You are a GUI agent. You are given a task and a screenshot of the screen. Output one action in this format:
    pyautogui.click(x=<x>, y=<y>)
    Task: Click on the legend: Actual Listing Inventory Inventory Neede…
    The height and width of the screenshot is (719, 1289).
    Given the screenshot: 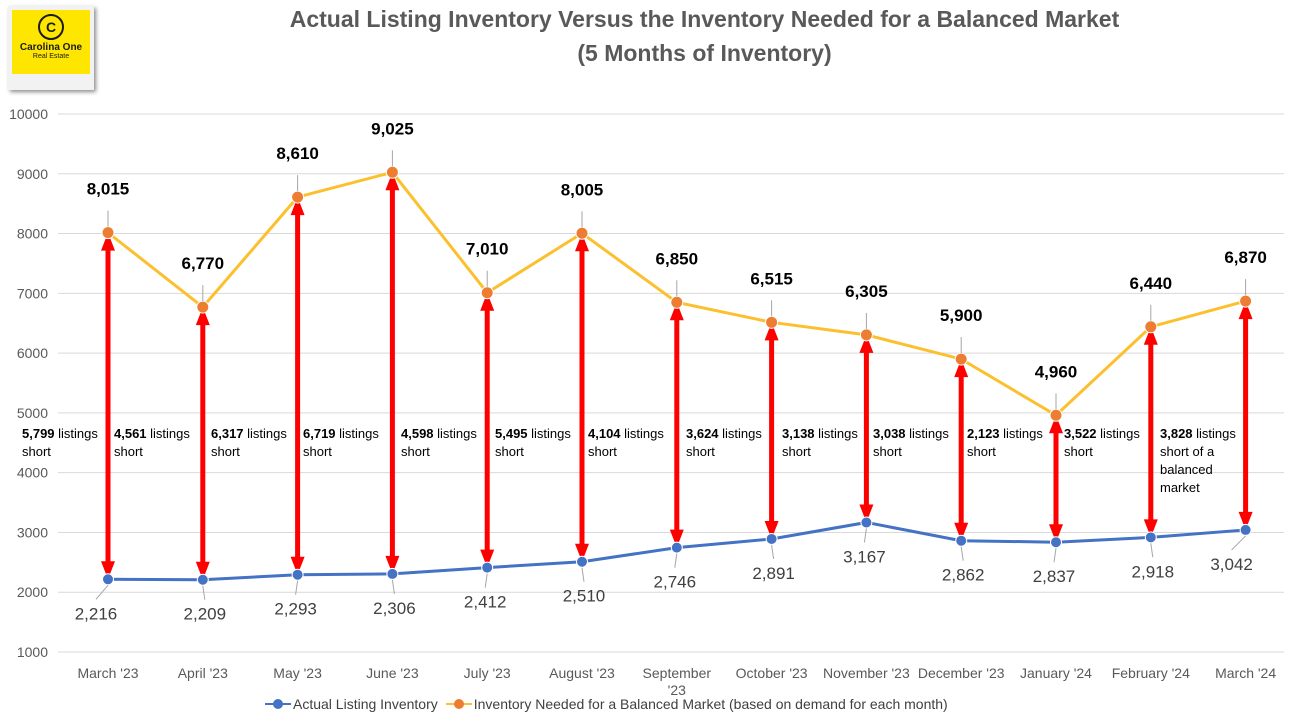 What is the action you would take?
    pyautogui.click(x=610, y=704)
    